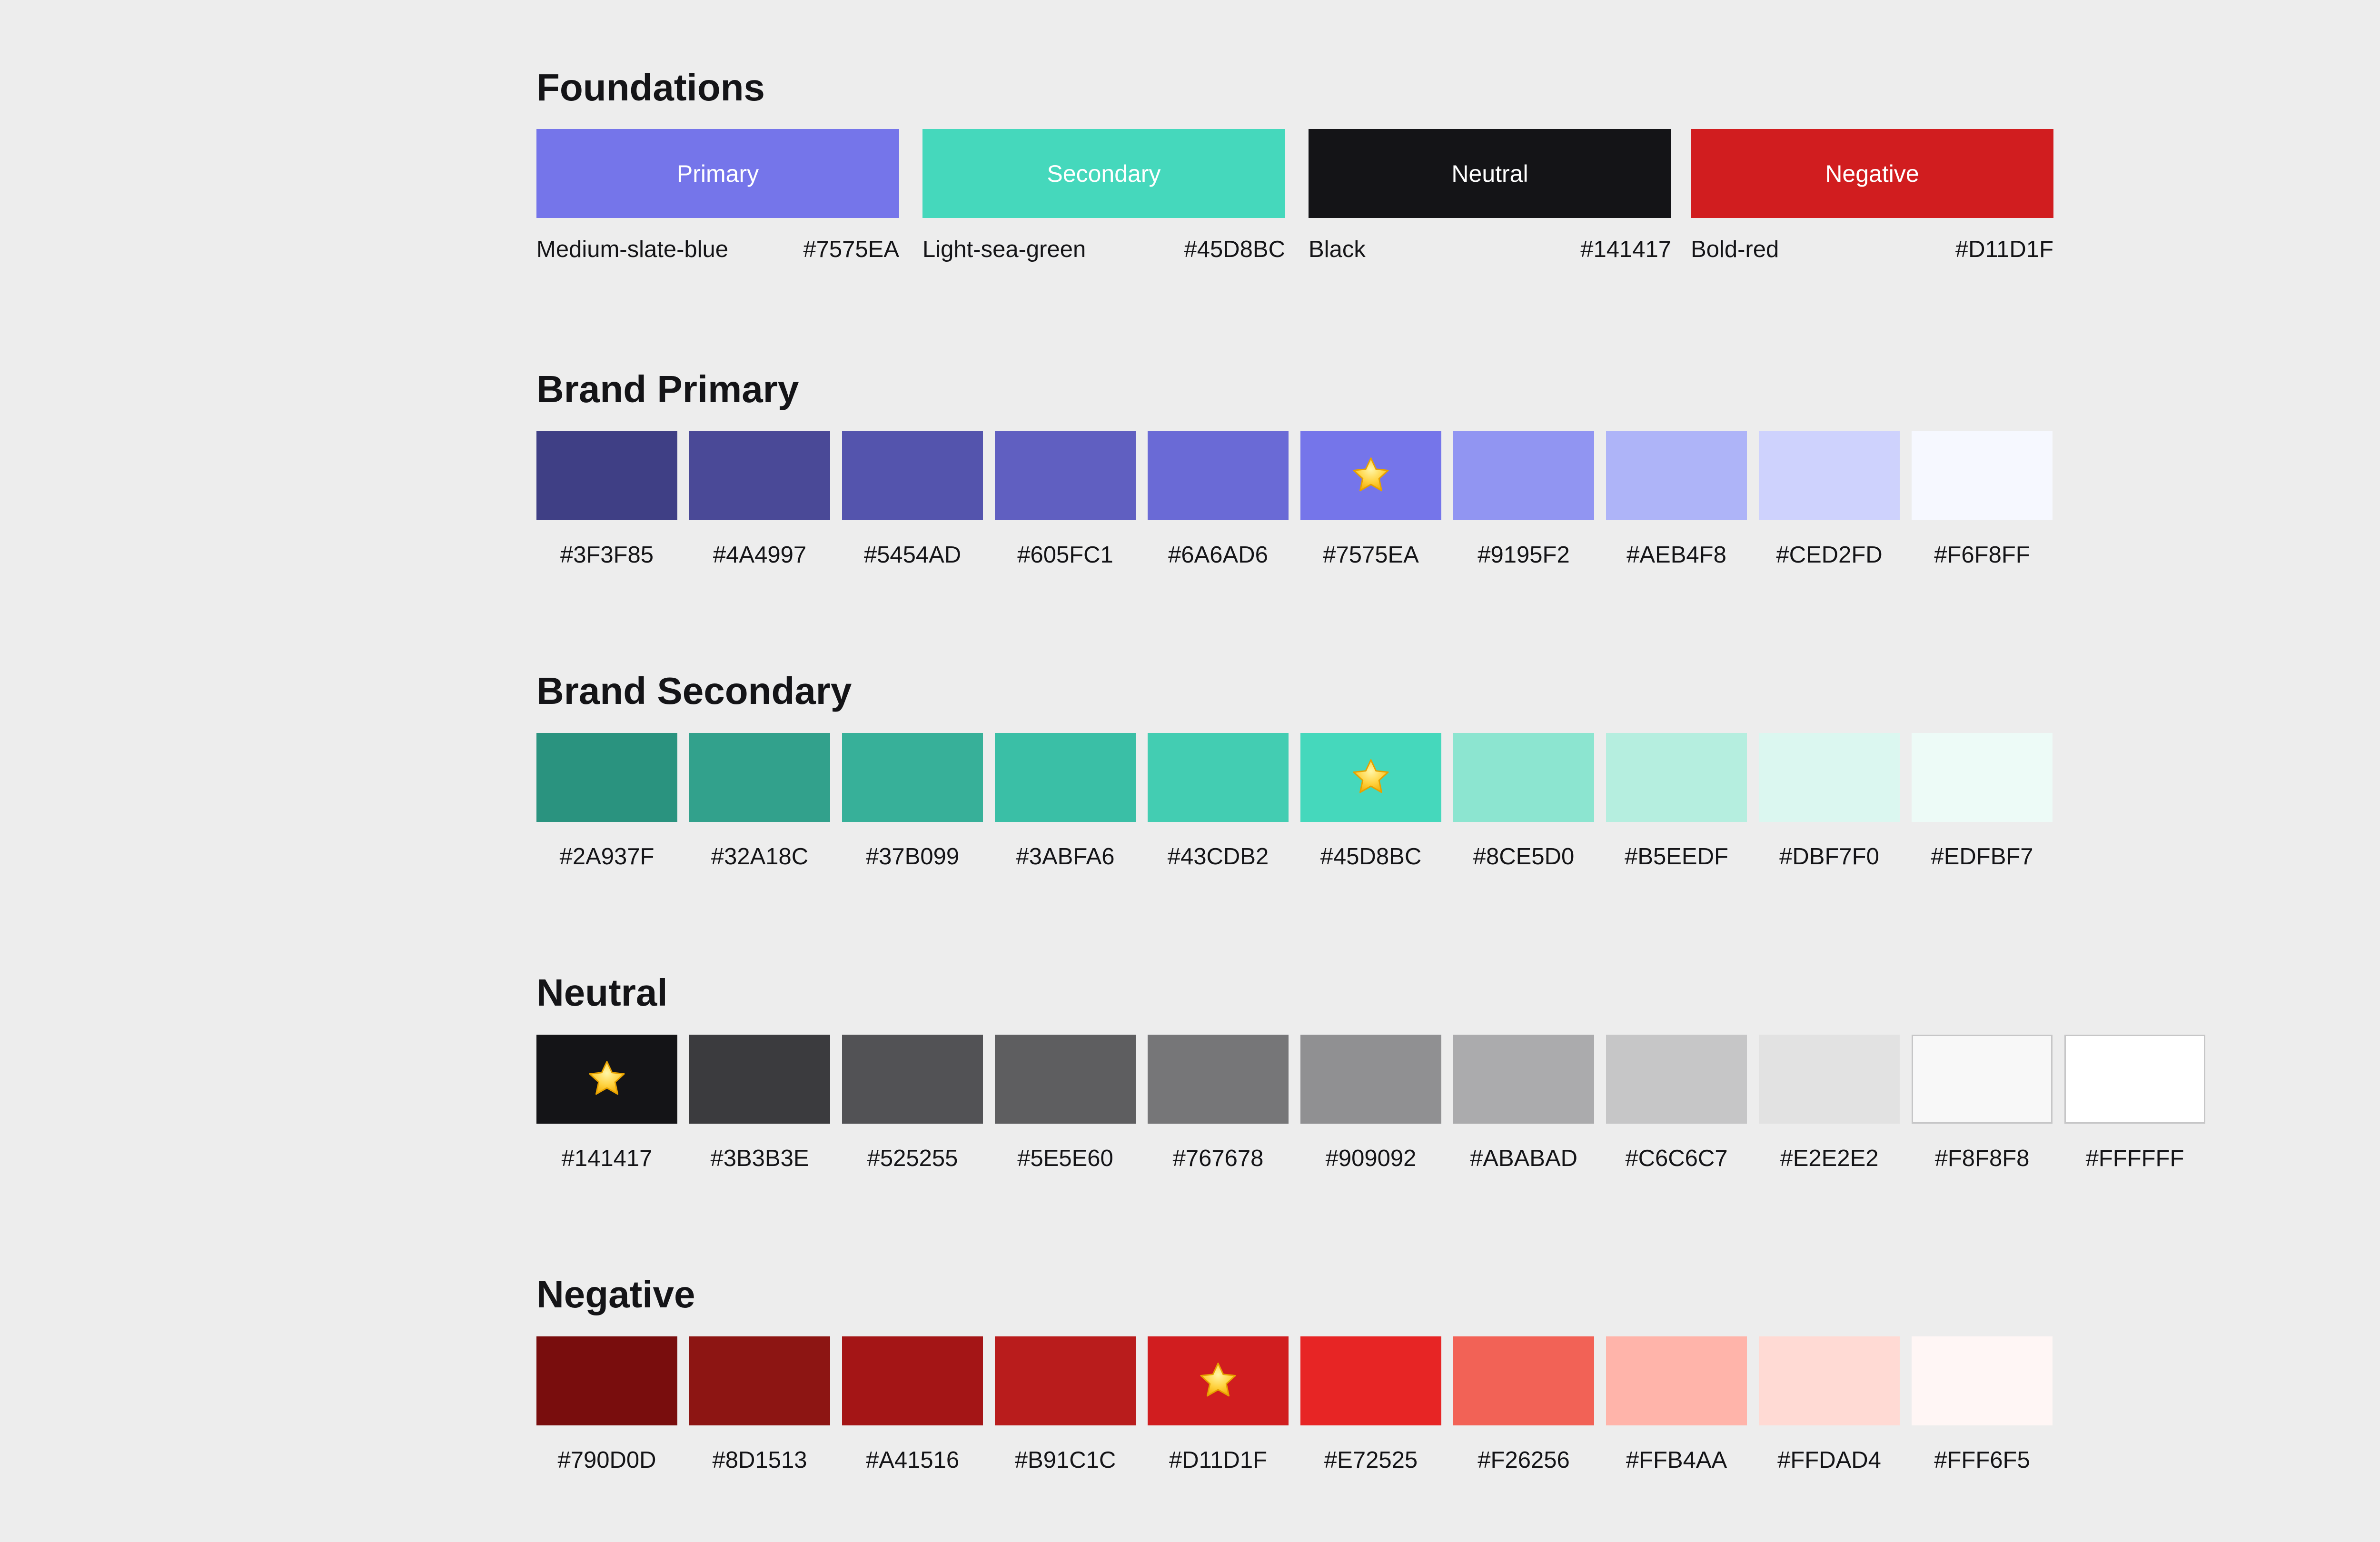 The image size is (2380, 1542). I want to click on foundation-swatch-secondary: Secondary, so click(1103, 173).